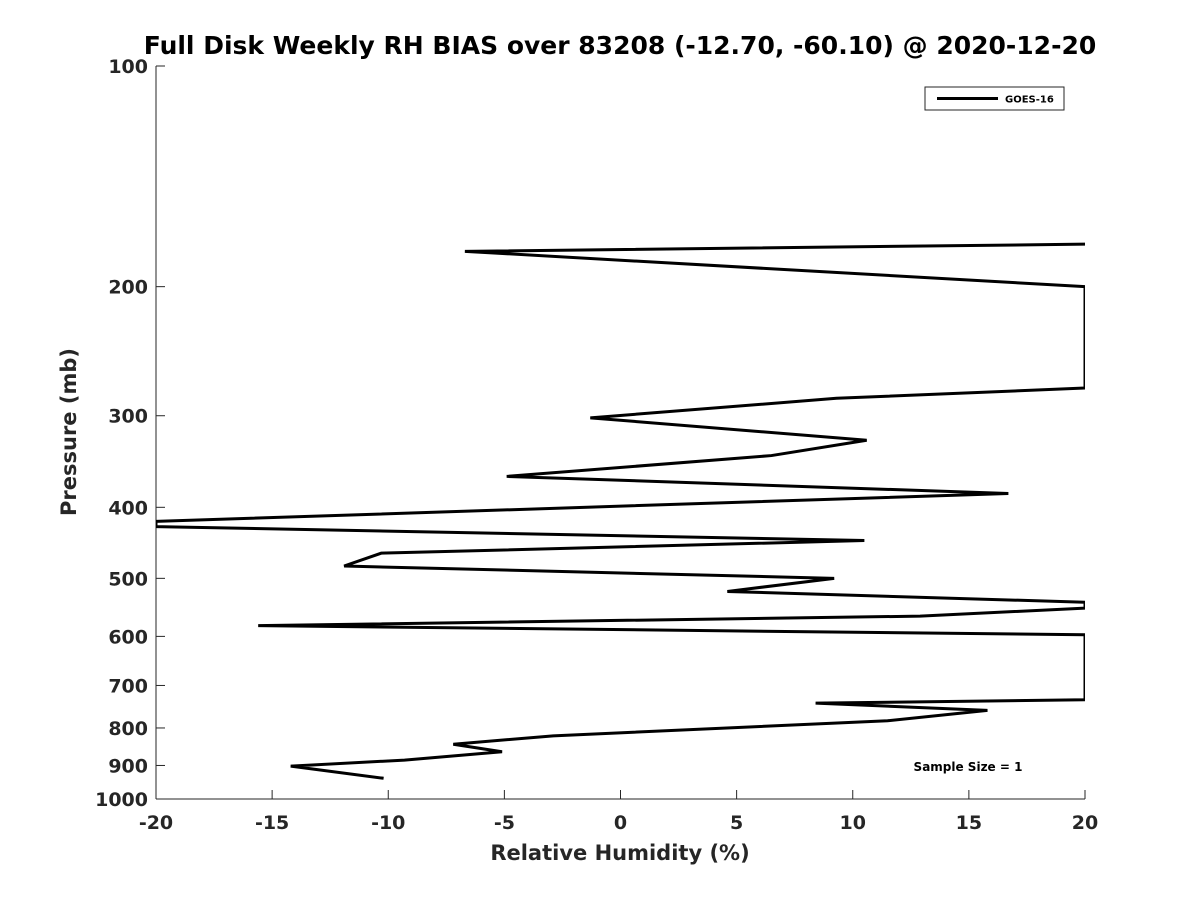 This screenshot has height=900, width=1200. Describe the element at coordinates (69, 432) in the screenshot. I see `y-axis-label: Pressure (mb)` at that location.